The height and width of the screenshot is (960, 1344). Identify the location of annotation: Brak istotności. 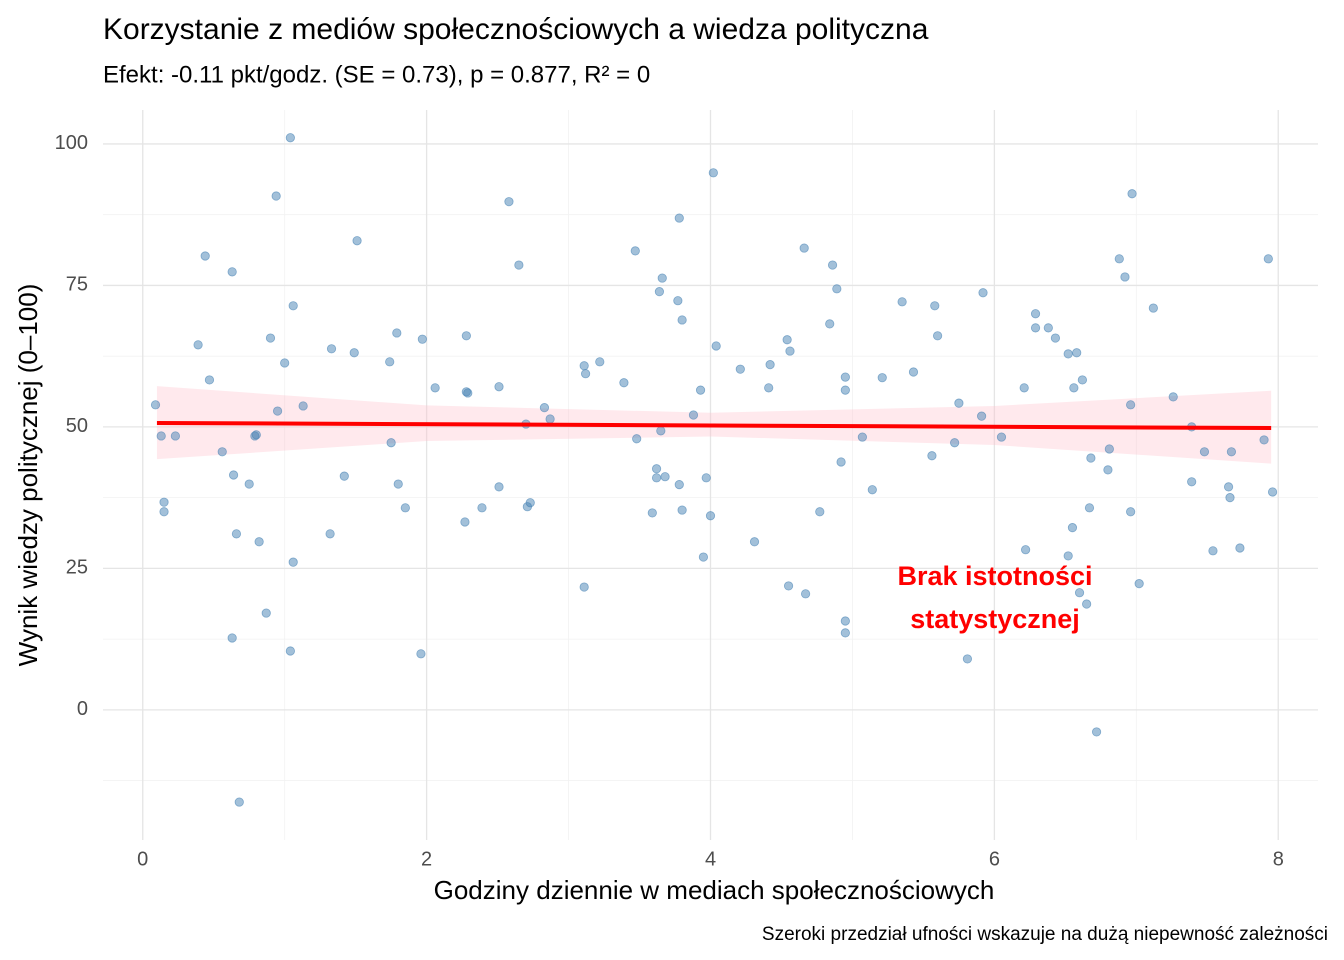
(994, 576).